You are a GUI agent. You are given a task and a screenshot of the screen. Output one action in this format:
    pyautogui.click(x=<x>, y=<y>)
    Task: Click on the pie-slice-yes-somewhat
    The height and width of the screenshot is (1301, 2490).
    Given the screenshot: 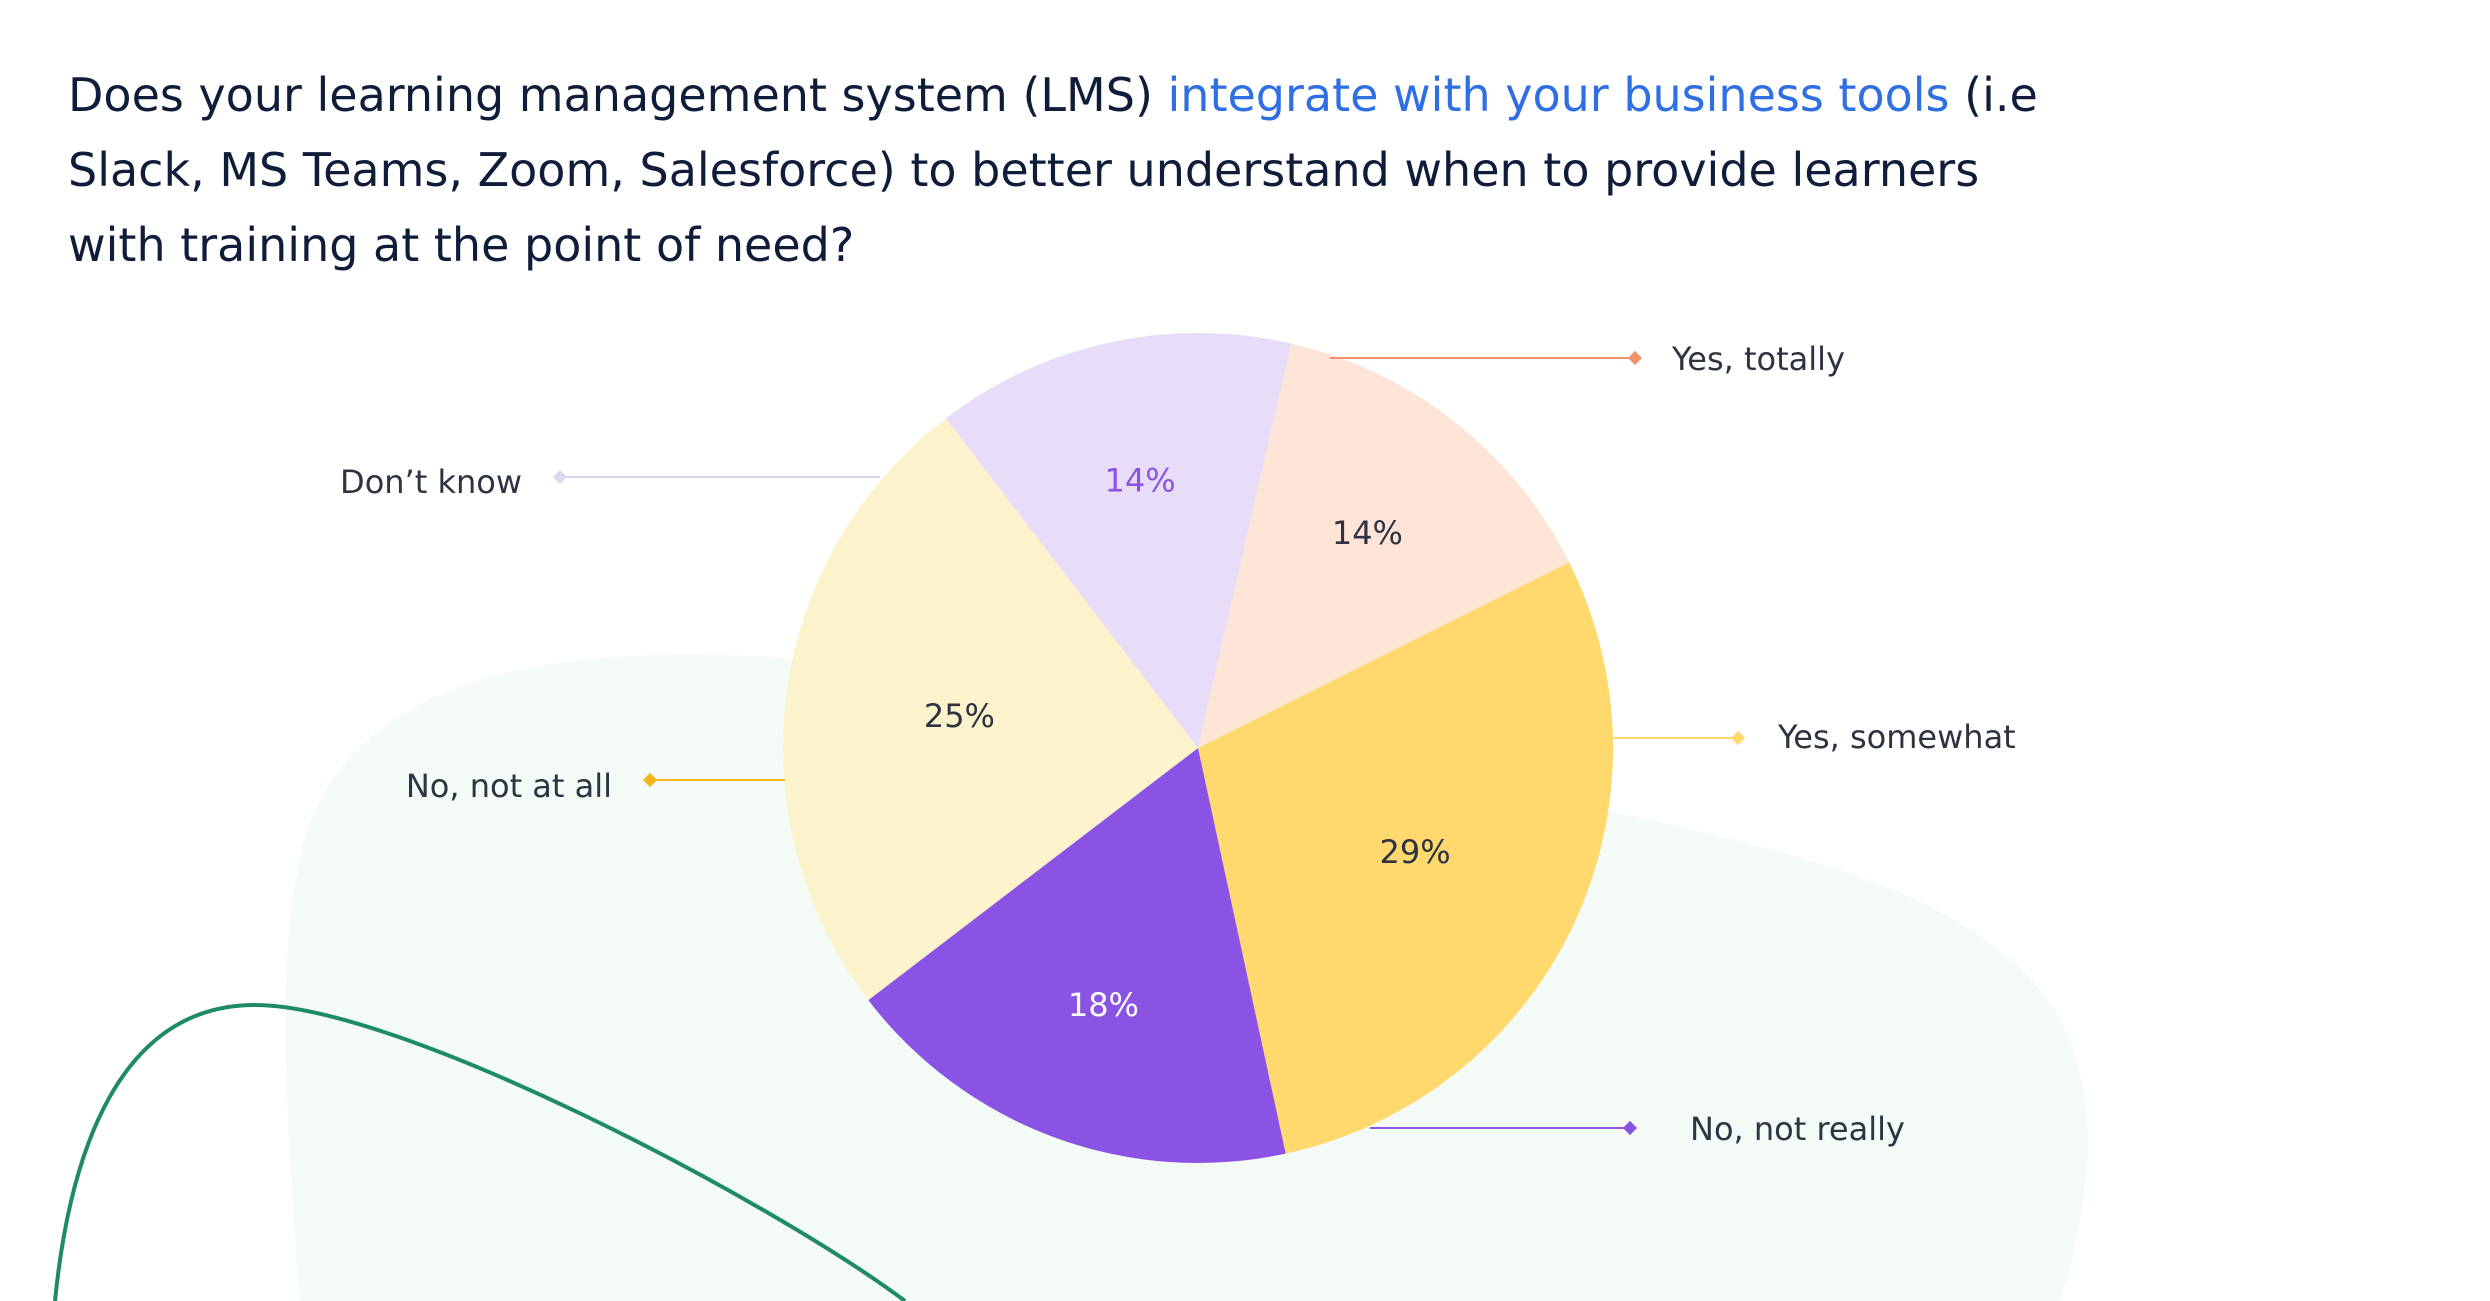 What is the action you would take?
    pyautogui.click(x=1406, y=858)
    